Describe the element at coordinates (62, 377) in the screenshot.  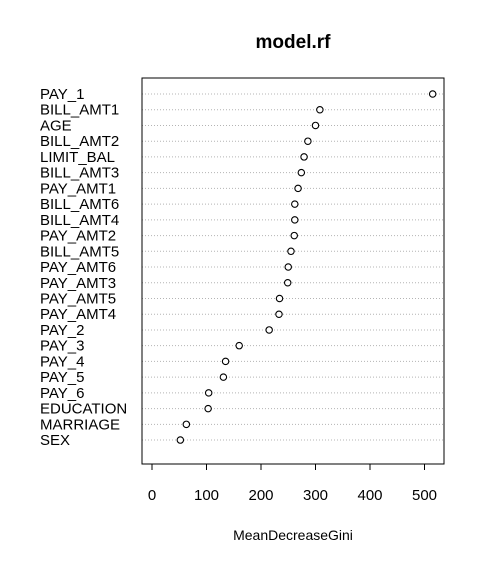
I see `category-label: PAY_5` at that location.